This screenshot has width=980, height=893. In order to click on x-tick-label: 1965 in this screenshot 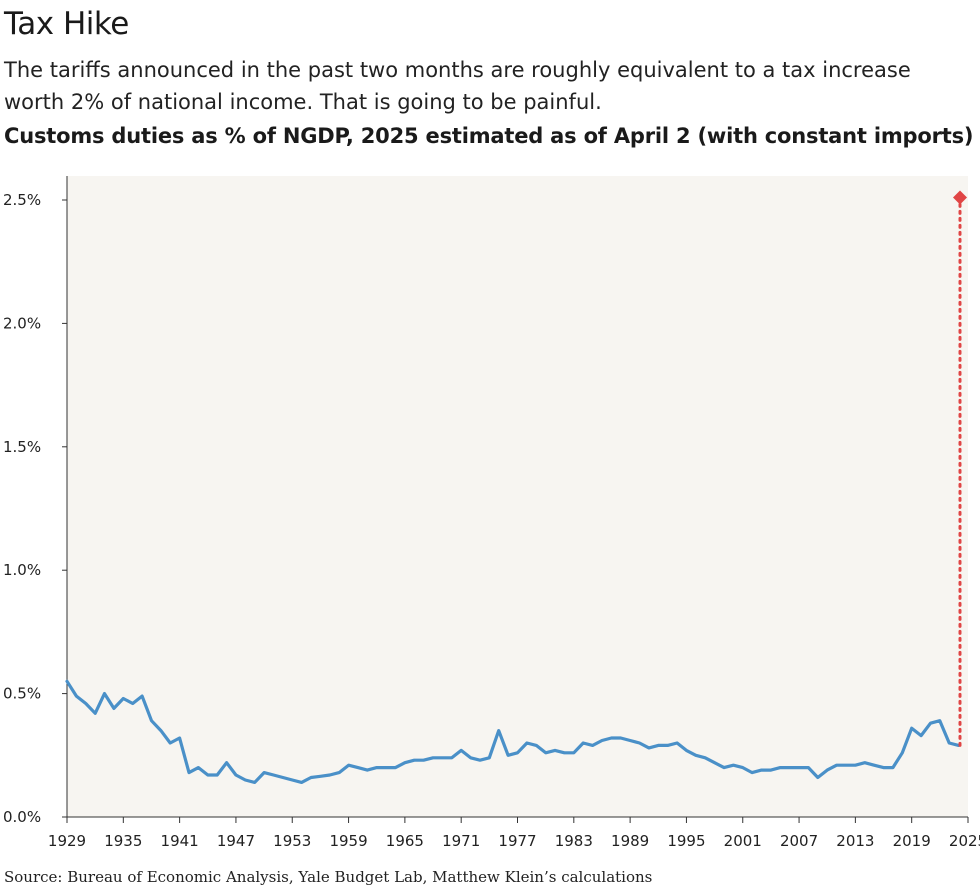, I will do `click(405, 841)`.